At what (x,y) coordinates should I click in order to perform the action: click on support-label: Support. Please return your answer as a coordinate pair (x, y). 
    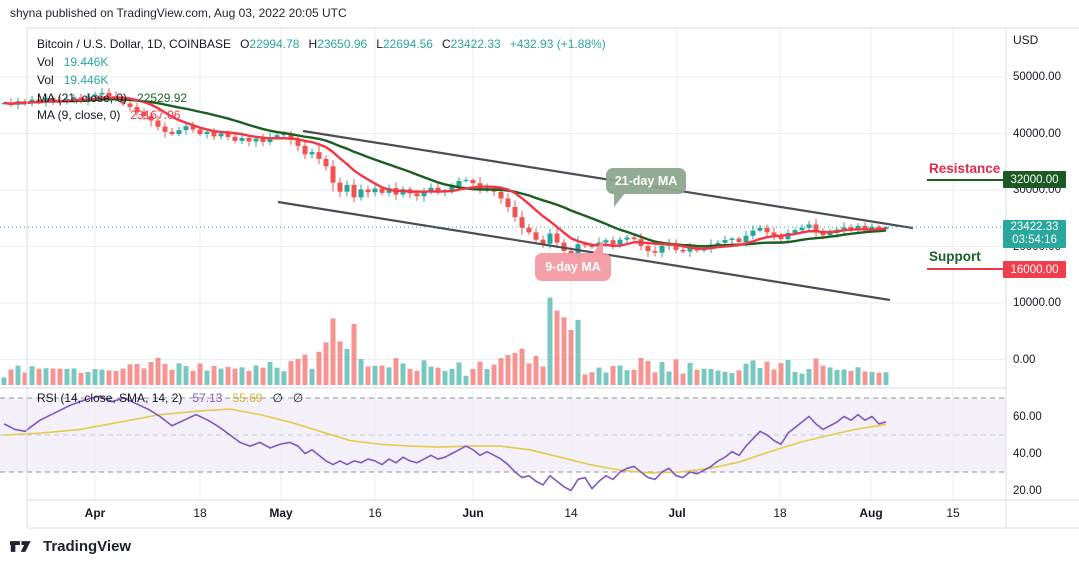
    Looking at the image, I should click on (955, 256).